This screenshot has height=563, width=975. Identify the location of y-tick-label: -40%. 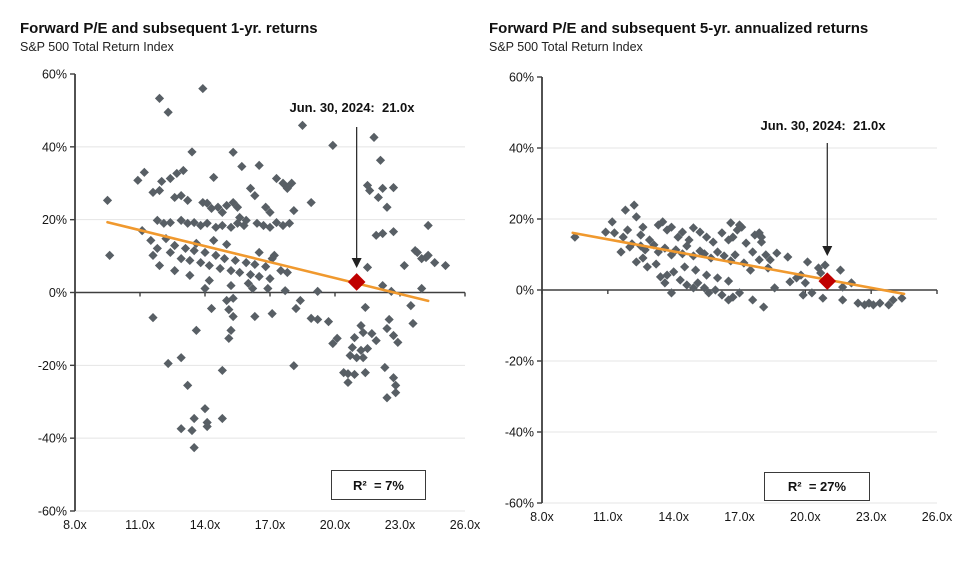
(519, 433).